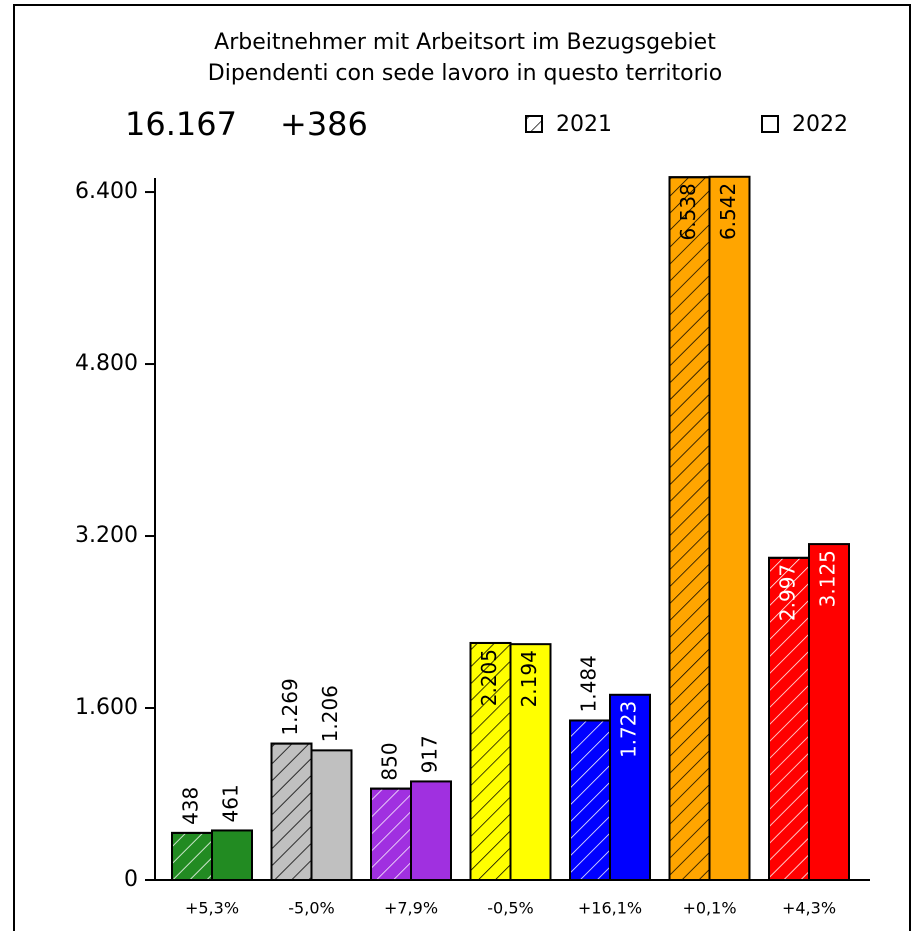 Image resolution: width=924 pixels, height=931 pixels. I want to click on value-label: 1.206, so click(330, 713).